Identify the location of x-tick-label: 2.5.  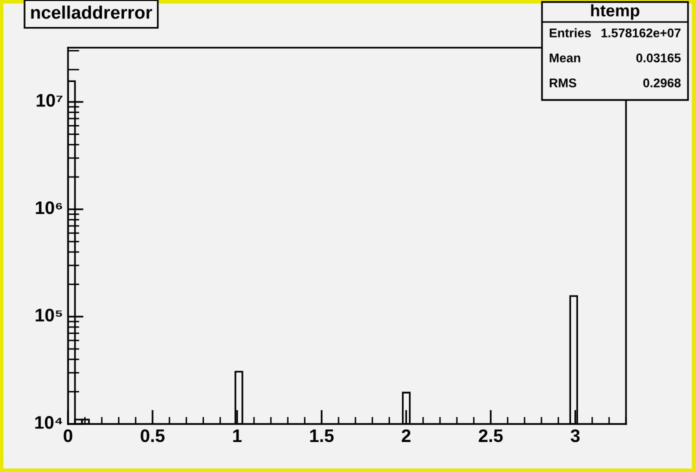
(490, 435).